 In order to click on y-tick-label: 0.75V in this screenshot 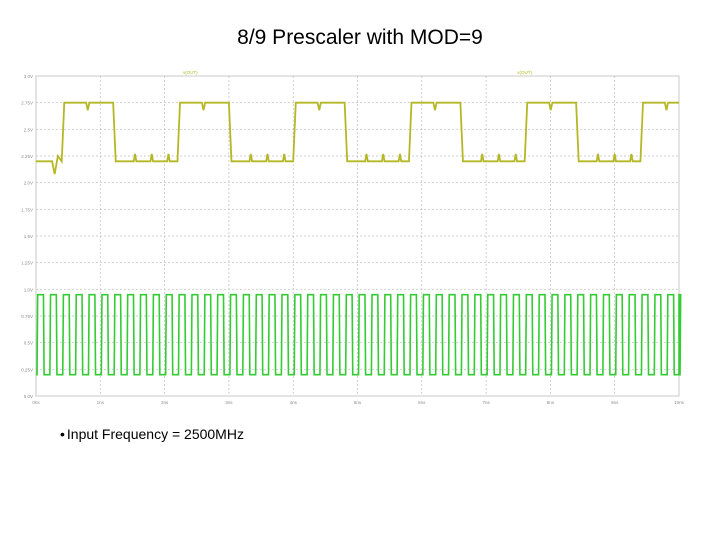, I will do `click(27, 316)`.